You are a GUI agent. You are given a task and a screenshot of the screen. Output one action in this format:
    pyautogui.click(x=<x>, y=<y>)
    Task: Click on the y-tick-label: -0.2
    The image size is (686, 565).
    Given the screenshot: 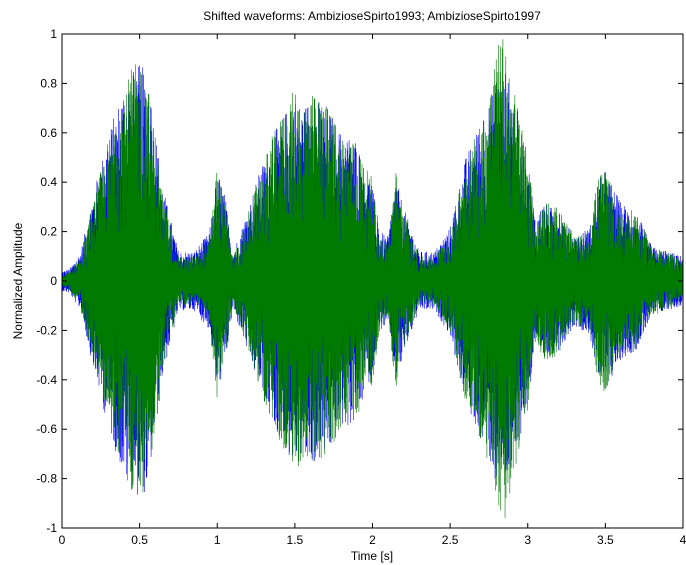 What is the action you would take?
    pyautogui.click(x=46, y=330)
    